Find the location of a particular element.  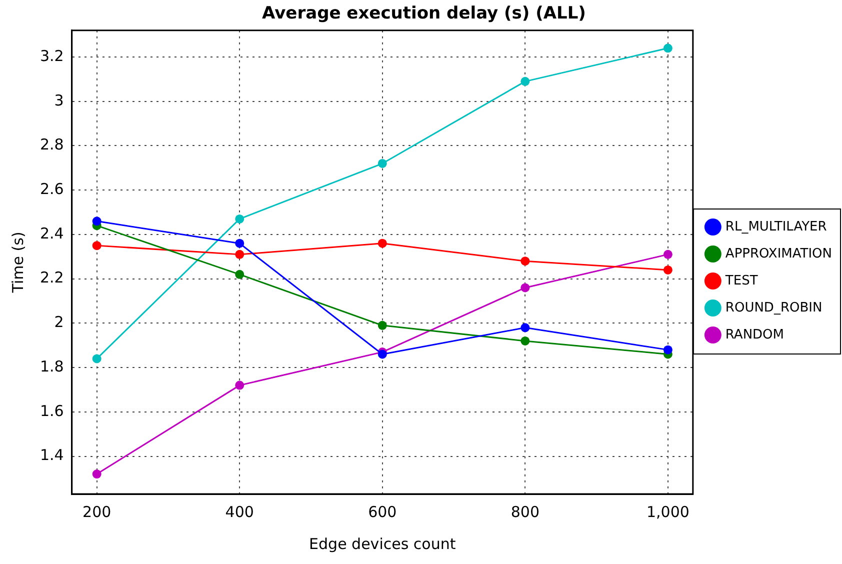

x-tick-label: 400 is located at coordinates (239, 511).